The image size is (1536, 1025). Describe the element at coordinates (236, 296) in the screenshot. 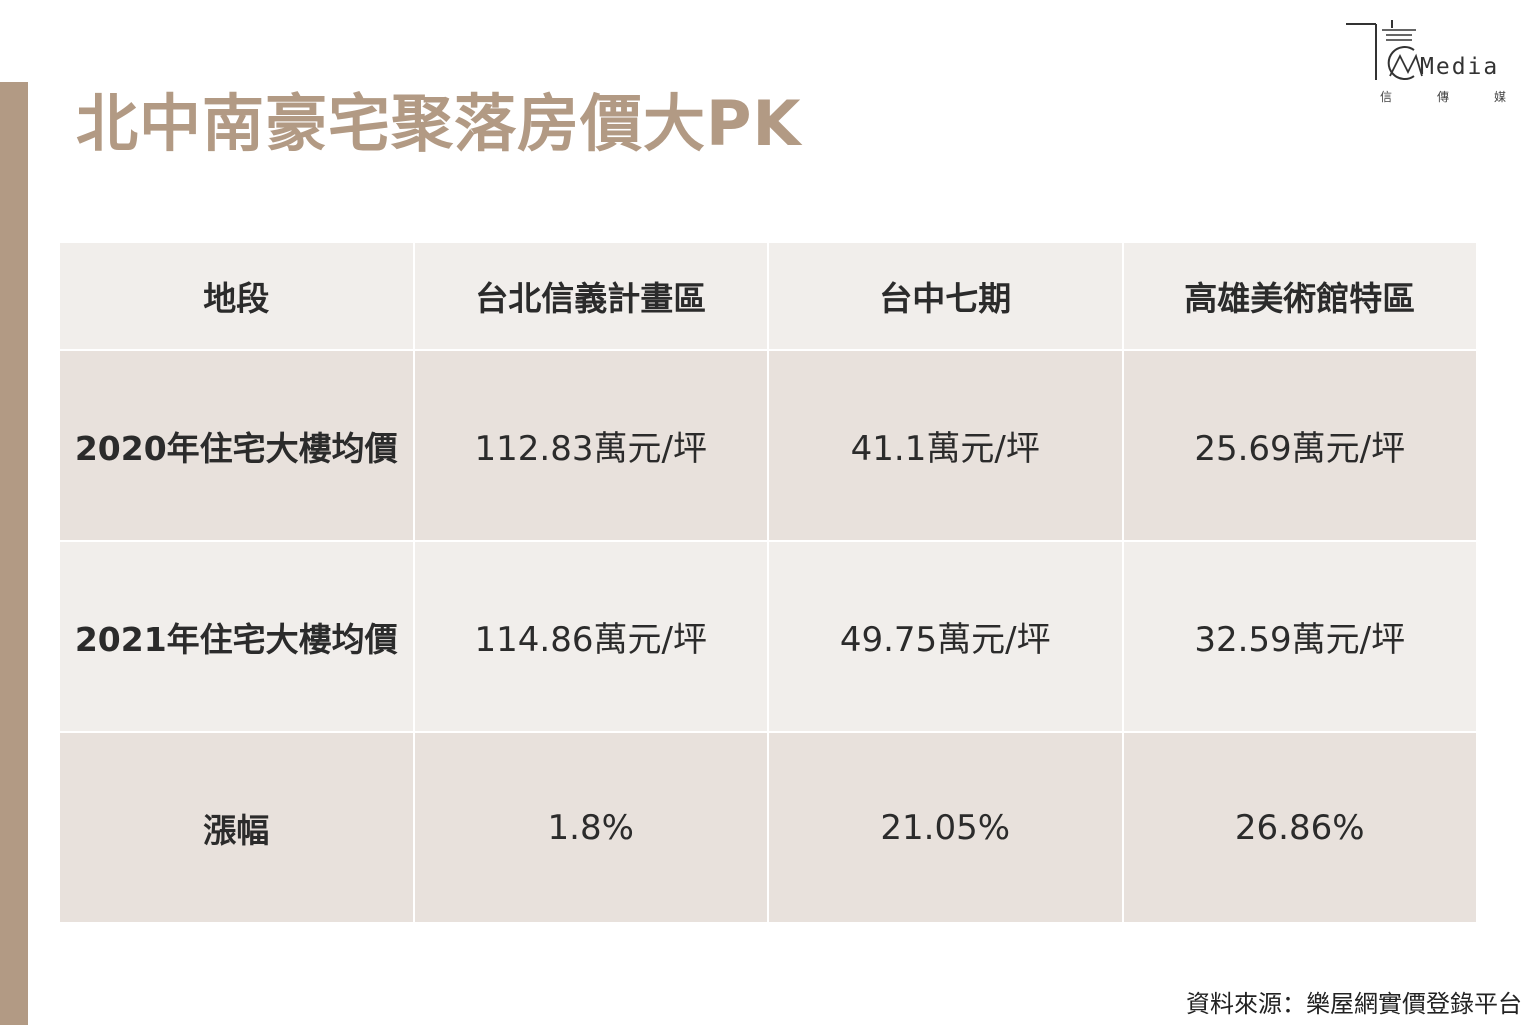

I see `column-header: 地段` at that location.